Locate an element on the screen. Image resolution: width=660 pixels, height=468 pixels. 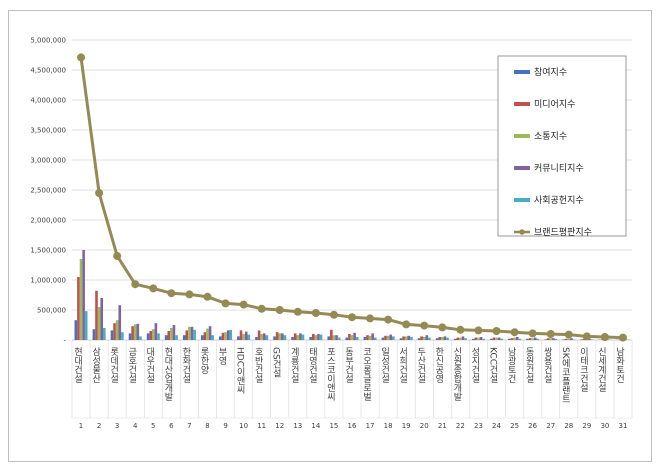
x-rank-label: 3 is located at coordinates (117, 426).